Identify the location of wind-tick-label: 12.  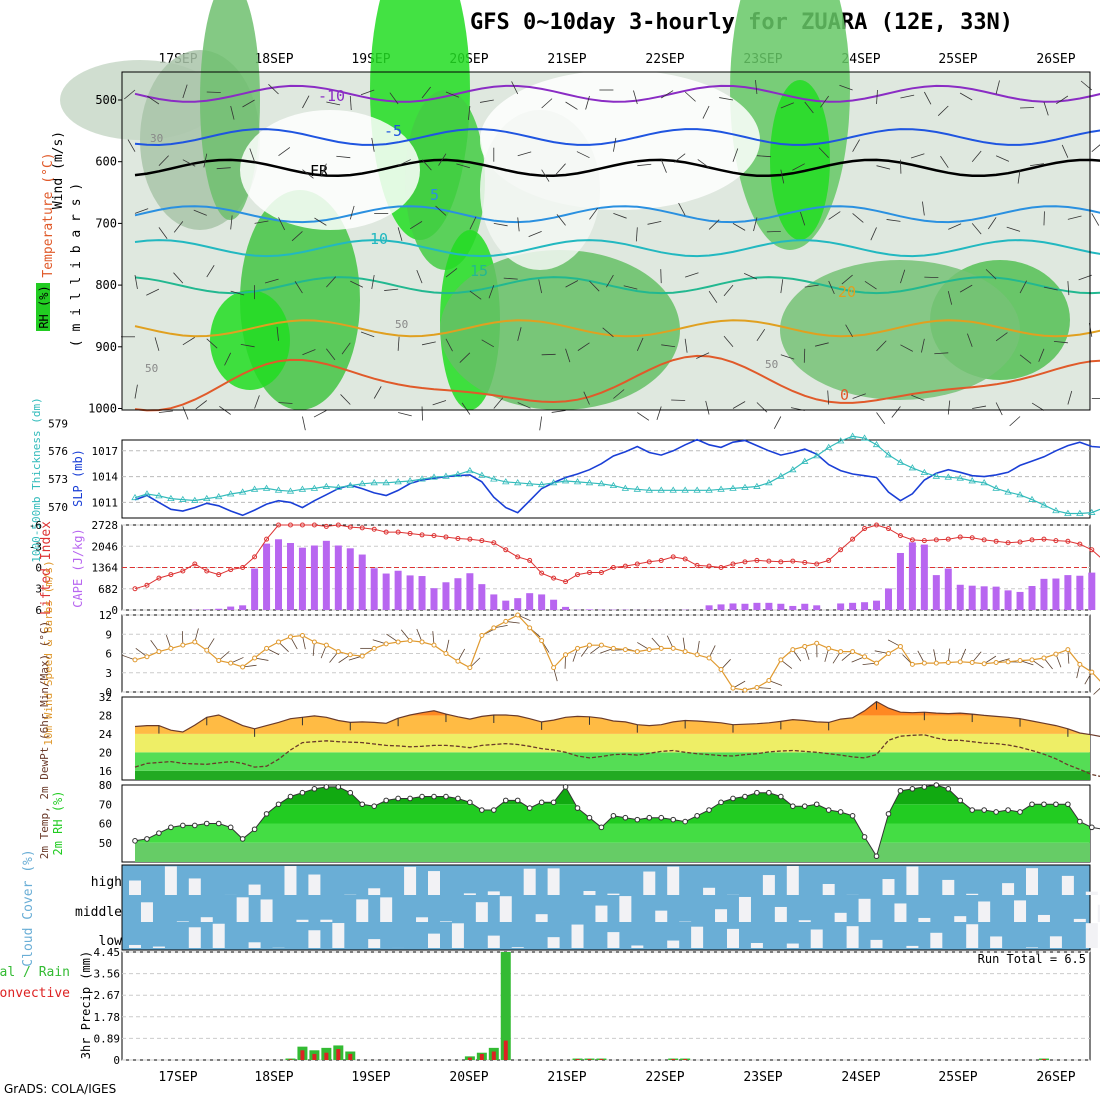
(105, 615).